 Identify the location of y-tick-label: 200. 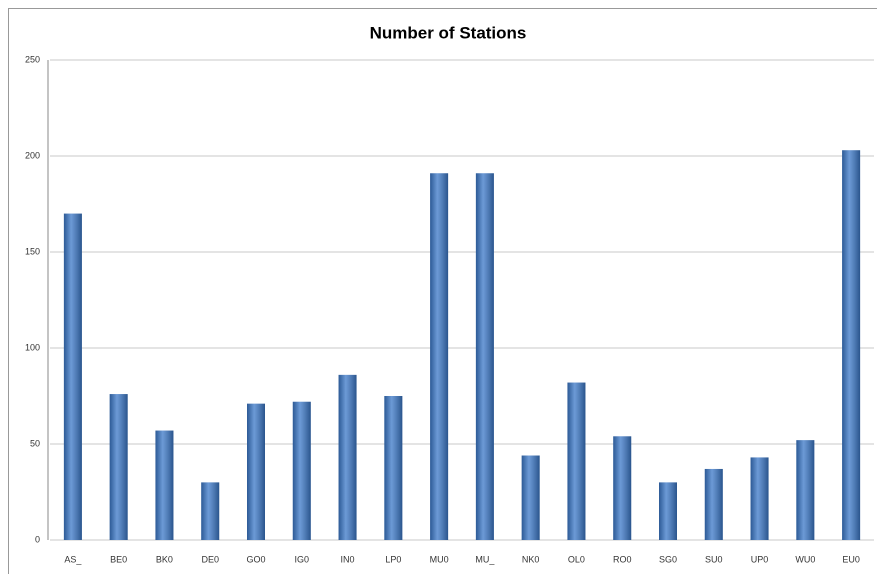
(32, 155).